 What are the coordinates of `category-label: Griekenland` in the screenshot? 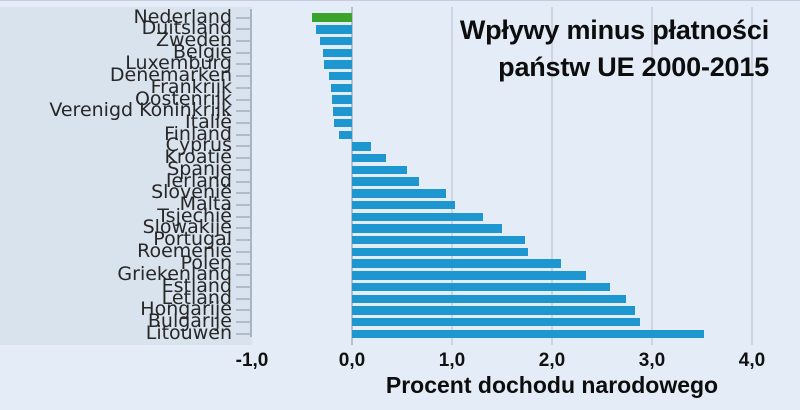 It's located at (174, 274).